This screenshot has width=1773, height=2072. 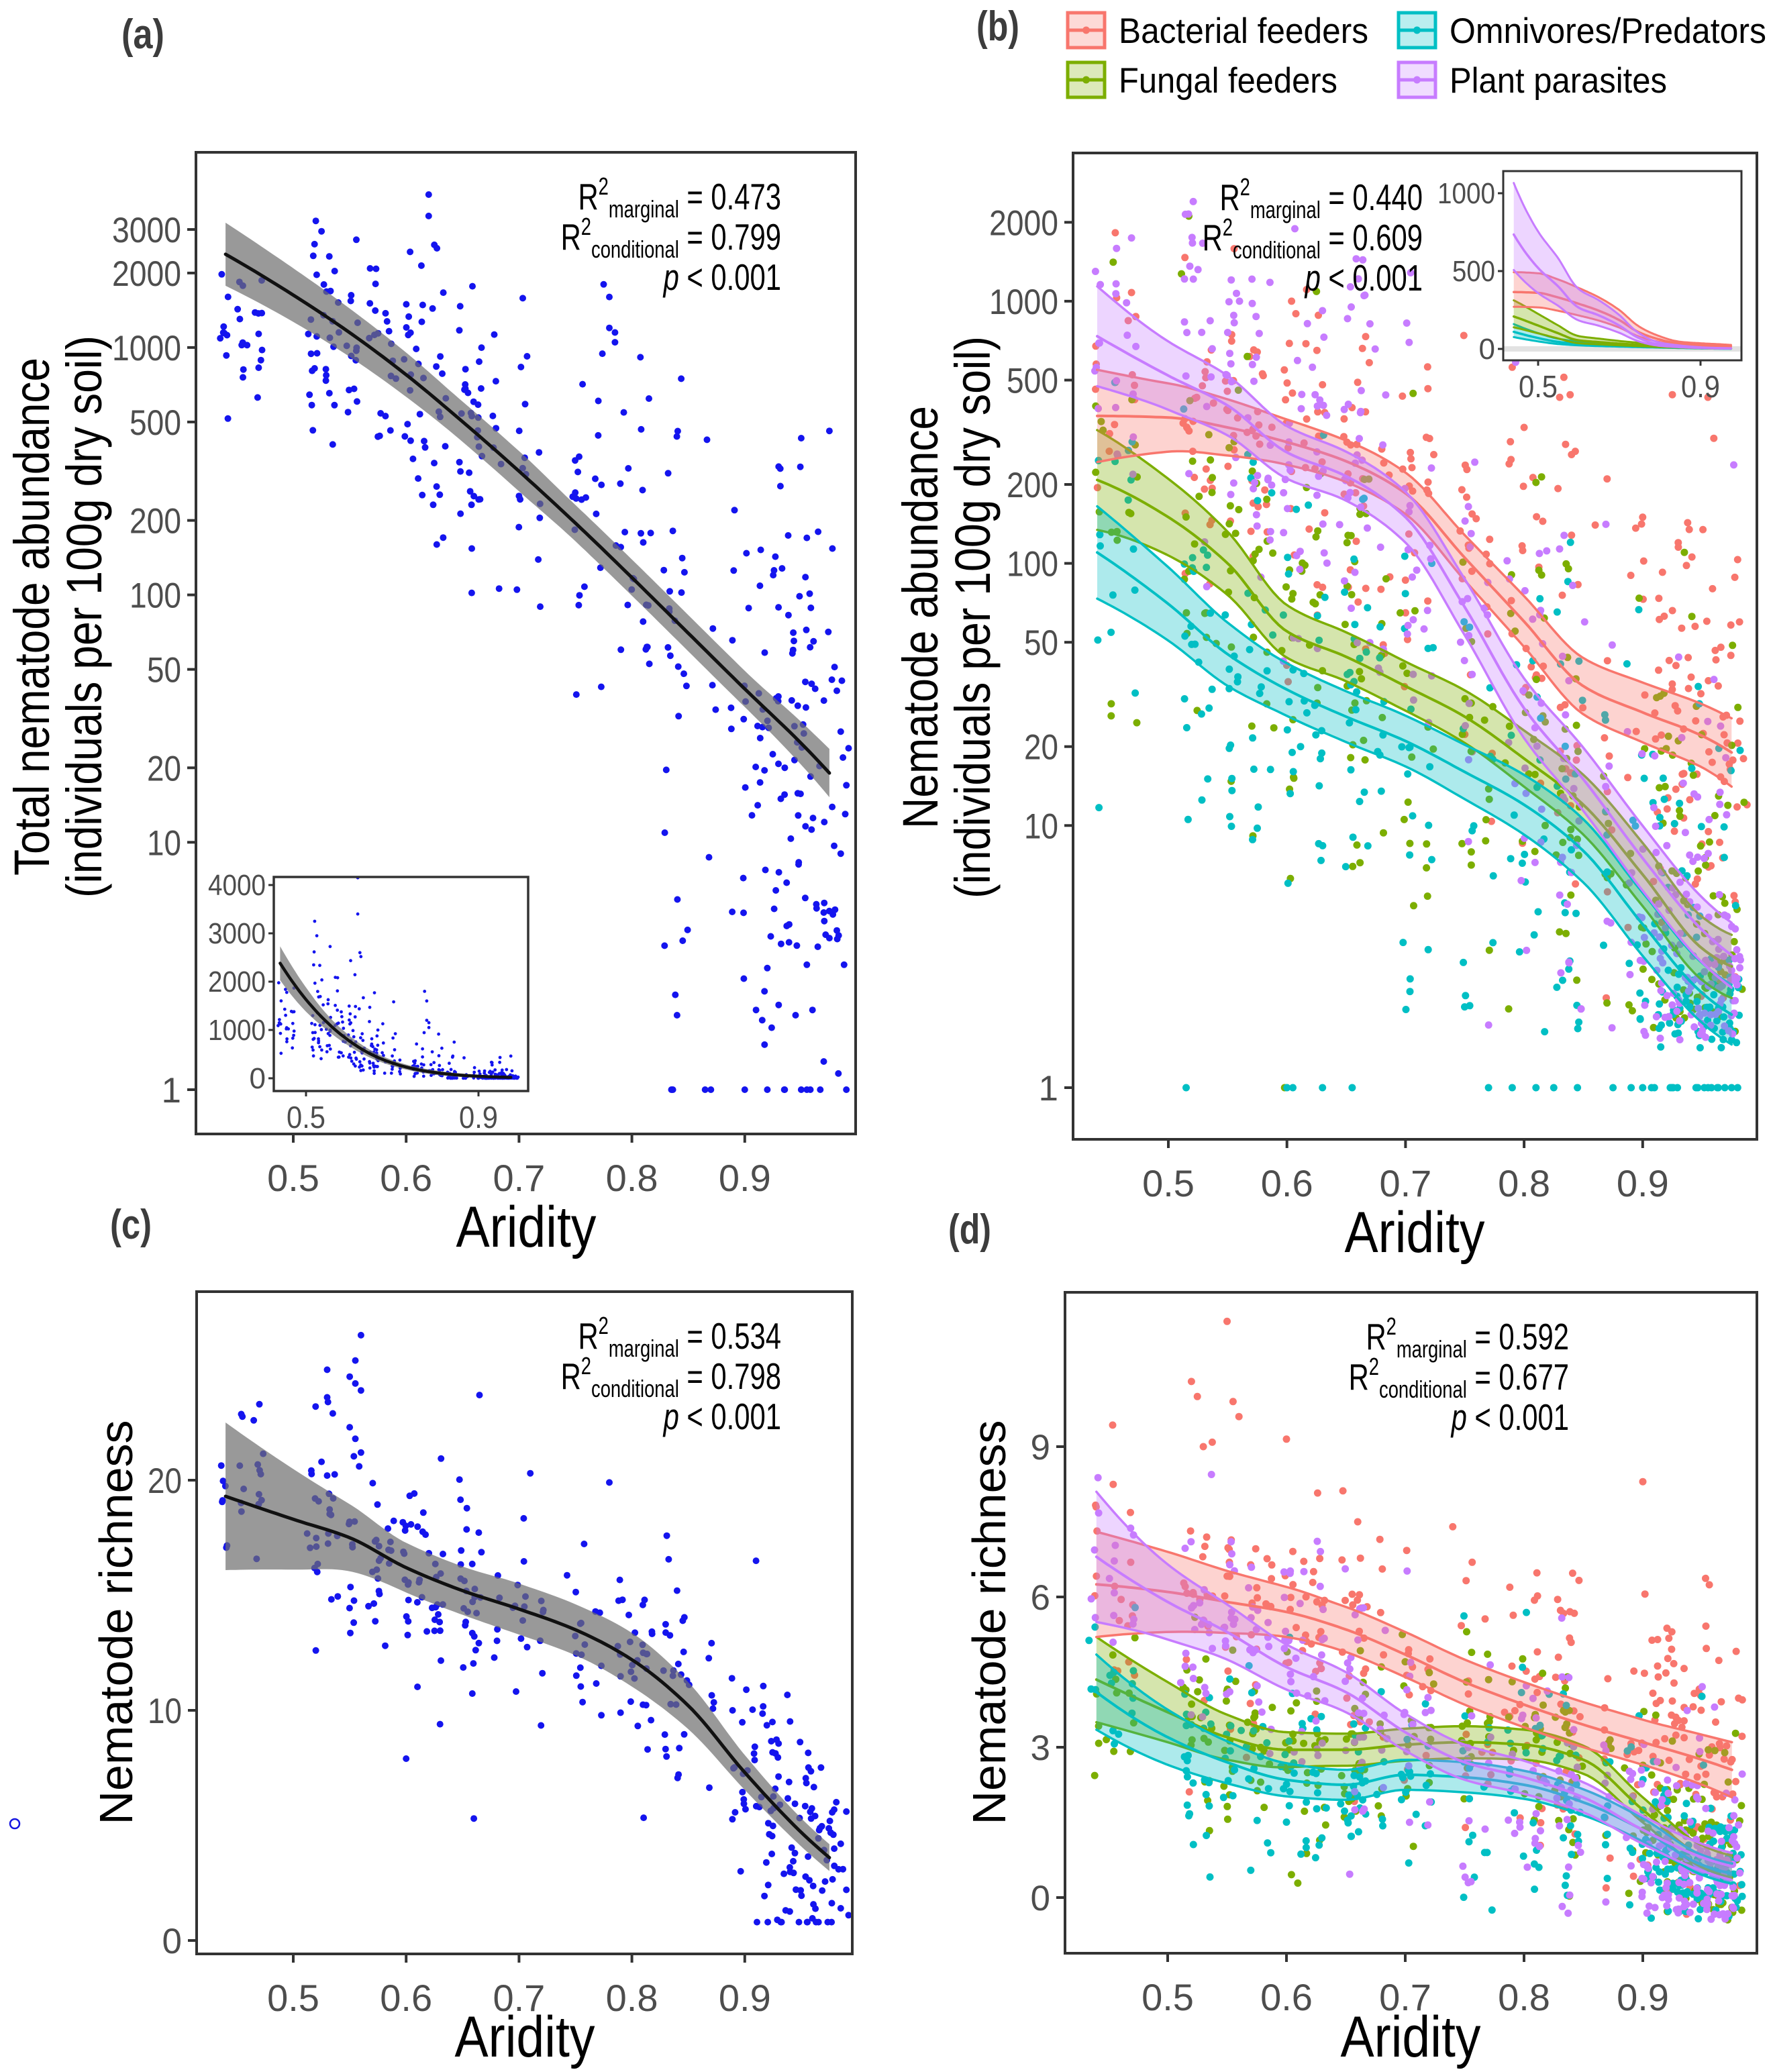 I want to click on svg-text: Nematode abundance, so click(x=920, y=617).